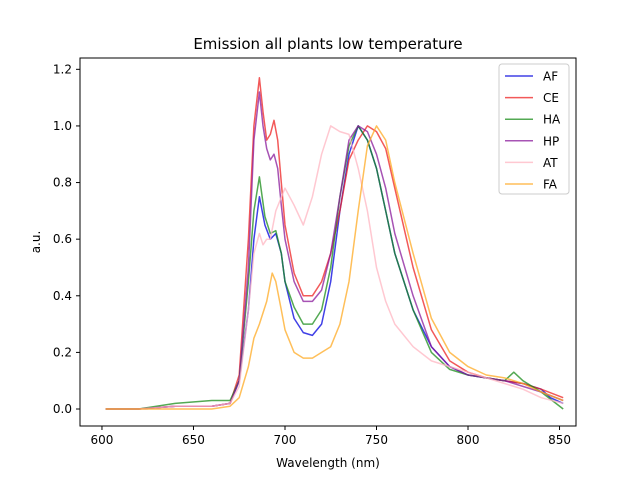 The width and height of the screenshot is (640, 480). I want to click on legend-label-af: AF, so click(550, 77).